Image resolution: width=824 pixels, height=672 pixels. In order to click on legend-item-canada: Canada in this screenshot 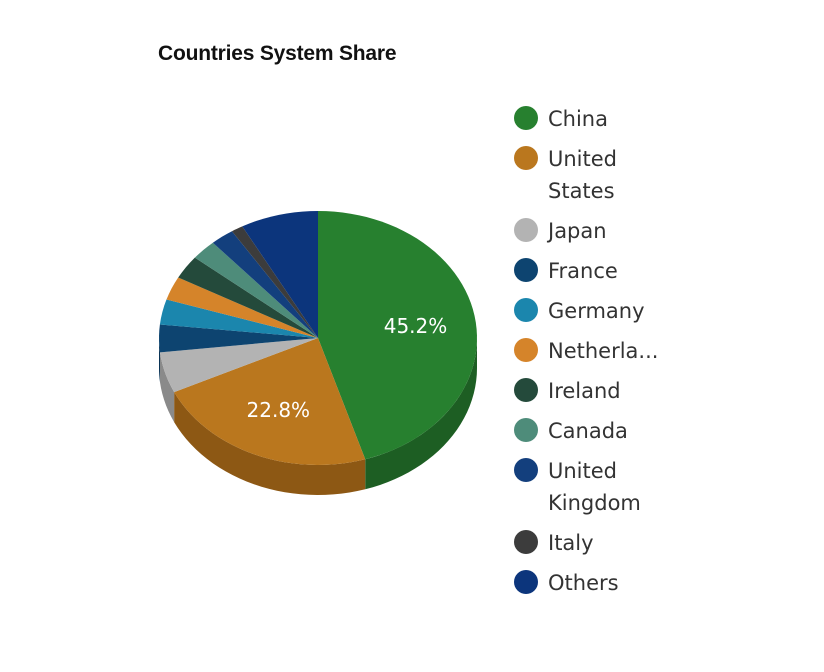, I will do `click(604, 431)`.